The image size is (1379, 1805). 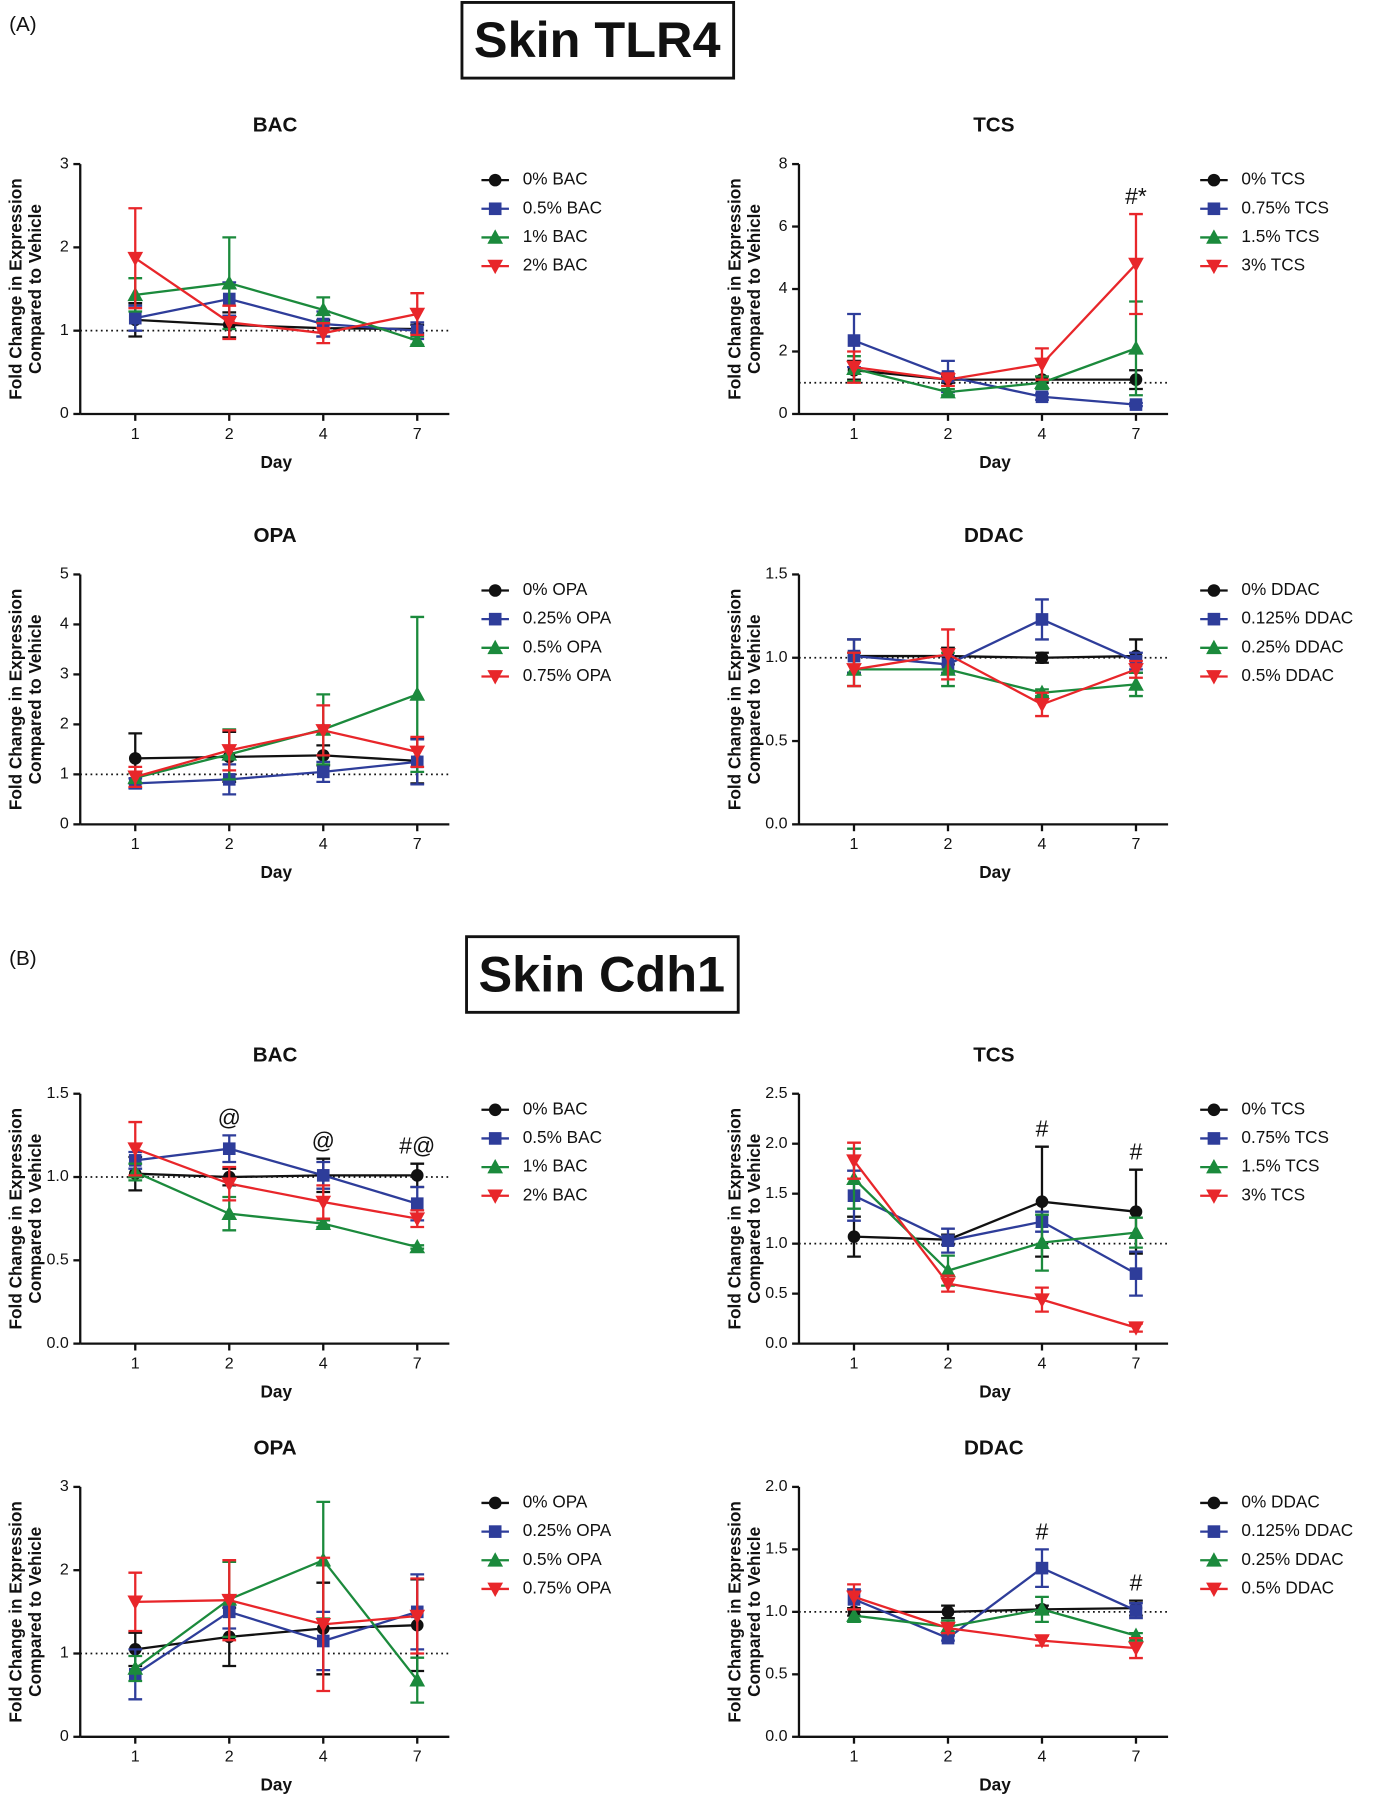 What do you see at coordinates (555, 589) in the screenshot?
I see `legend-label: 0% OPA` at bounding box center [555, 589].